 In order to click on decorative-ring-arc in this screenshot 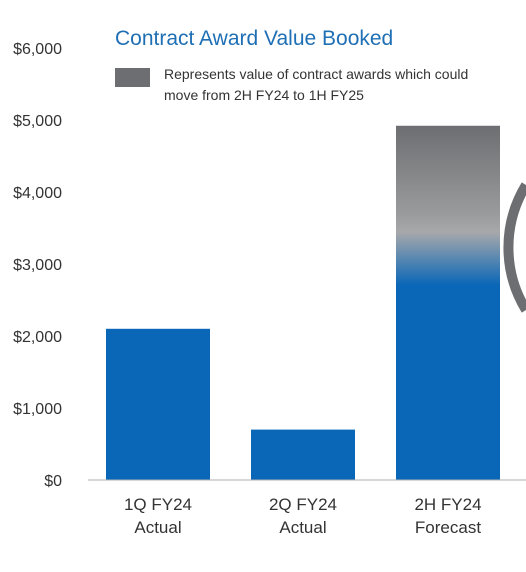, I will do `click(514, 247)`.